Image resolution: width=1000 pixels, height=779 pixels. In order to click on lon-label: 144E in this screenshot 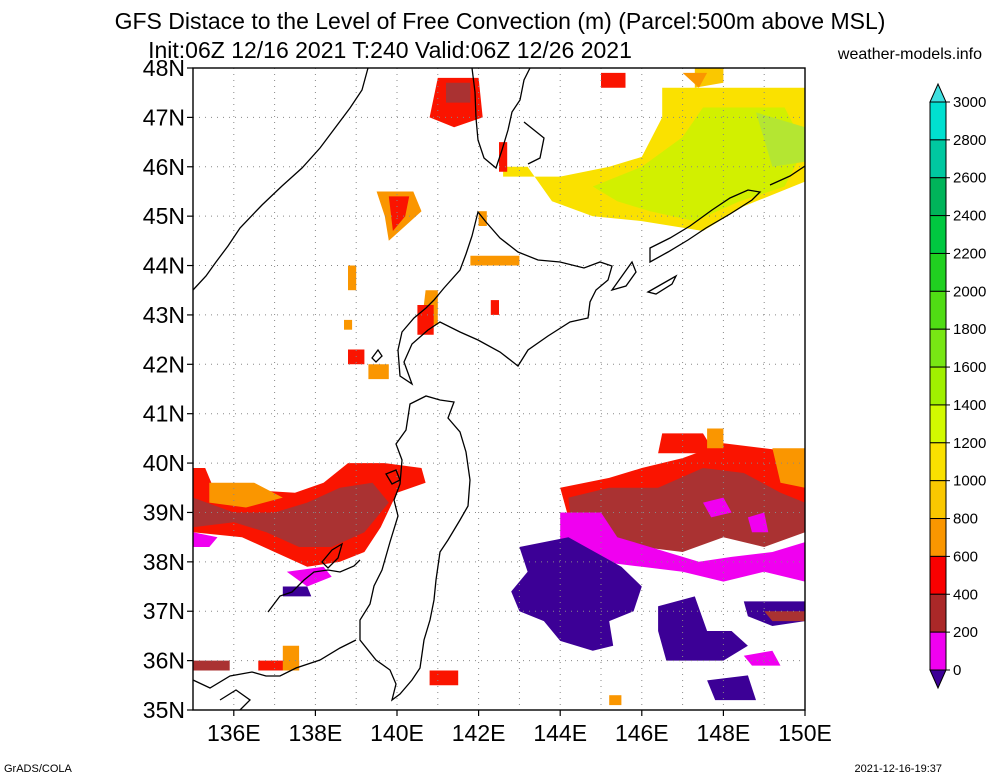, I will do `click(560, 733)`.